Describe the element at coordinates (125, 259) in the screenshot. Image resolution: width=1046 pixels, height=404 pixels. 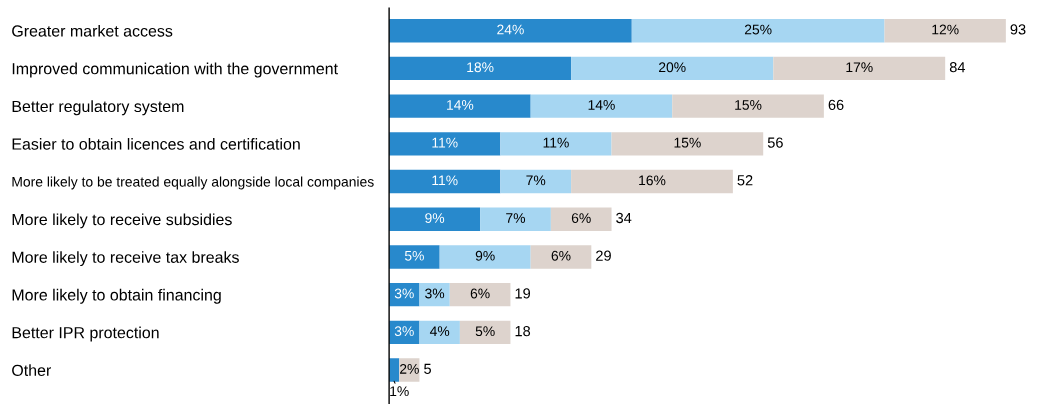
I see `y-tick-label: More likely to receive tax breaks` at that location.